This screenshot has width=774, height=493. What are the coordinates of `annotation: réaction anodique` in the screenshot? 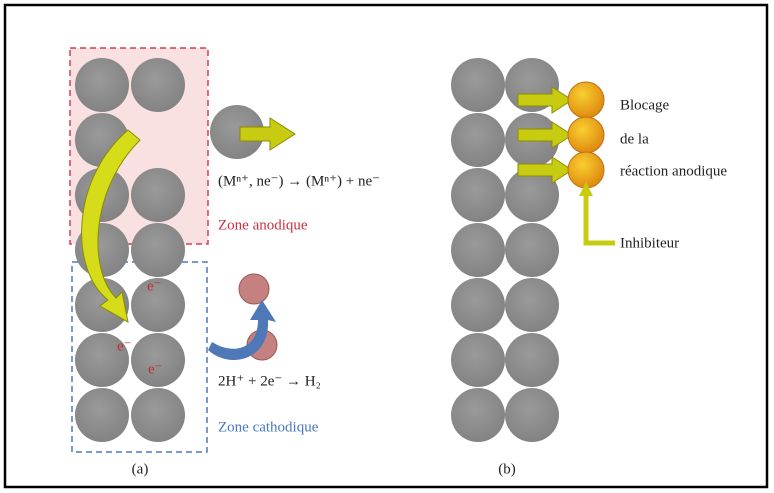 It's located at (673, 171).